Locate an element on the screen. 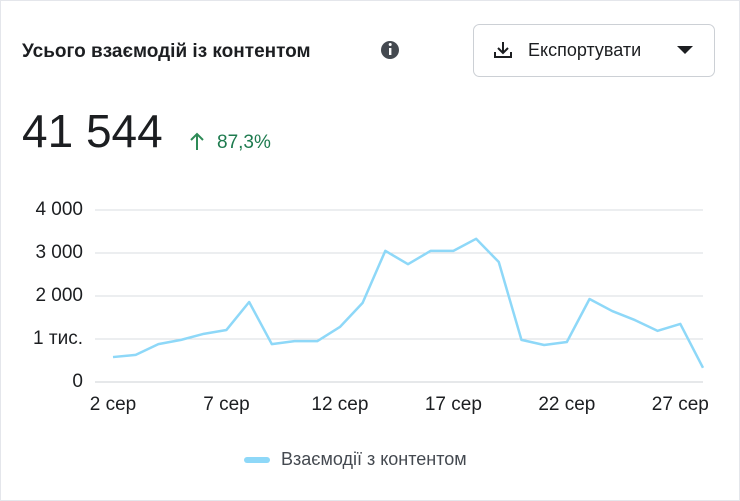 The image size is (740, 501). card-title: Усього взаємодій із контентом is located at coordinates (166, 51).